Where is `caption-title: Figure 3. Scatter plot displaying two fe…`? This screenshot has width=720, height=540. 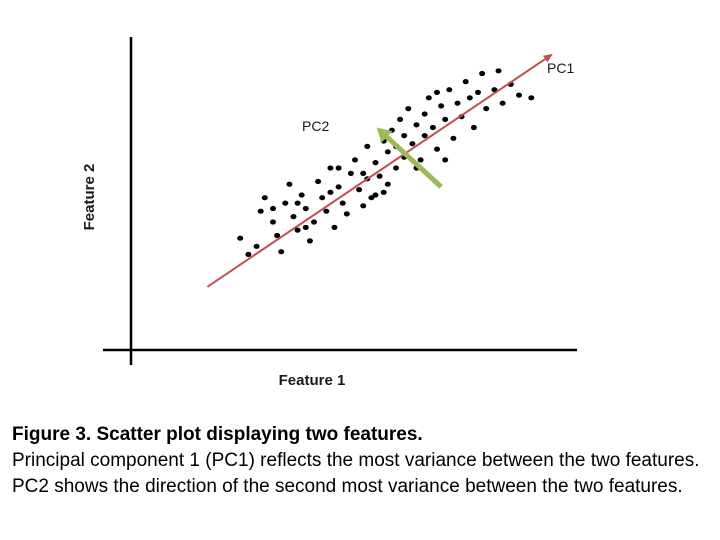 caption-title: Figure 3. Scatter plot displaying two fe… is located at coordinates (217, 434).